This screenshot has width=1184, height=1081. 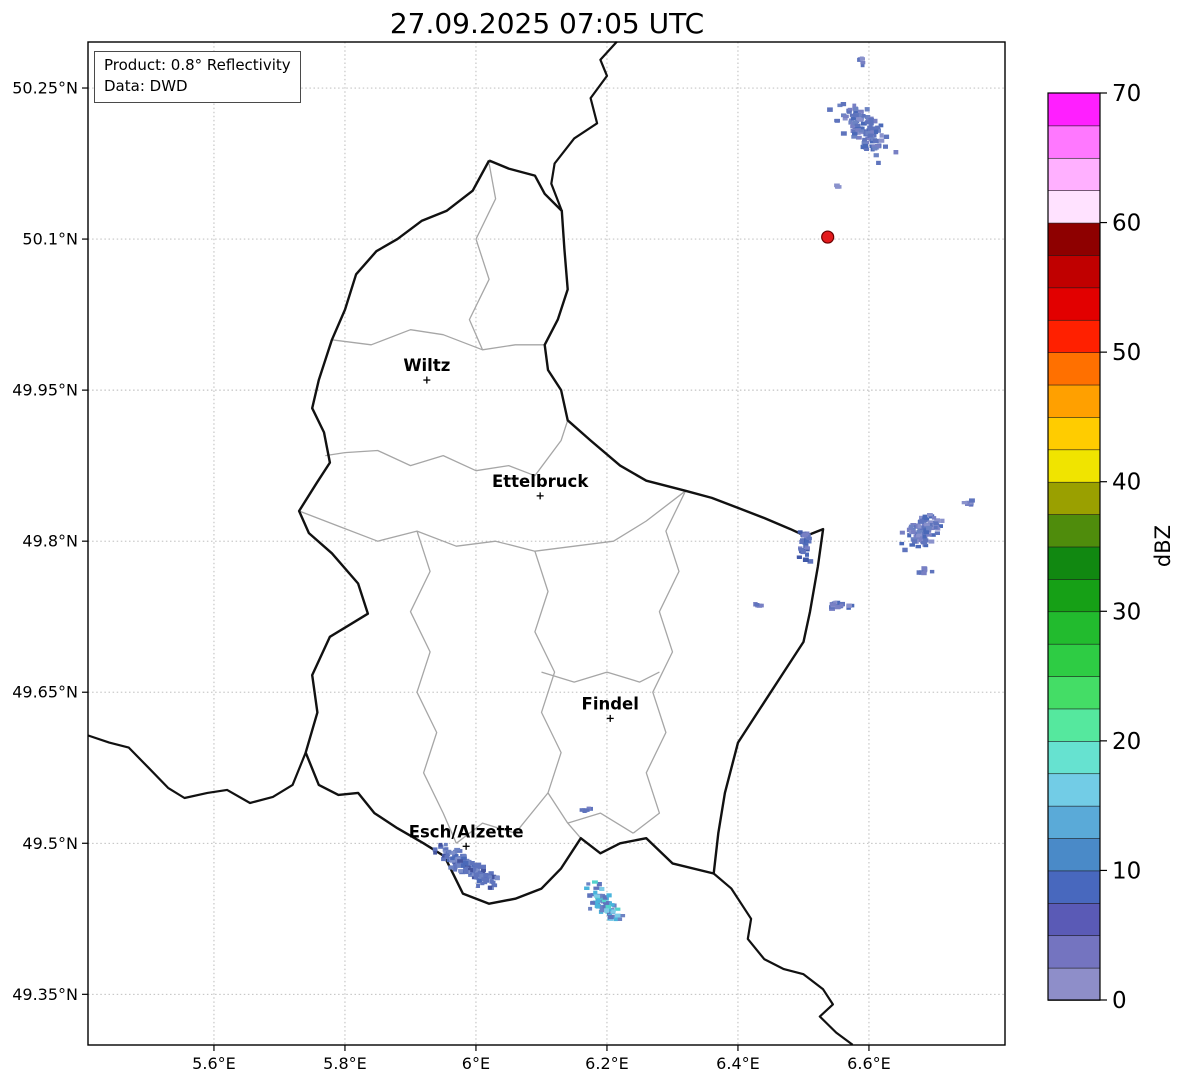 What do you see at coordinates (1126, 224) in the screenshot?
I see `colorbar-tick-label: 60` at bounding box center [1126, 224].